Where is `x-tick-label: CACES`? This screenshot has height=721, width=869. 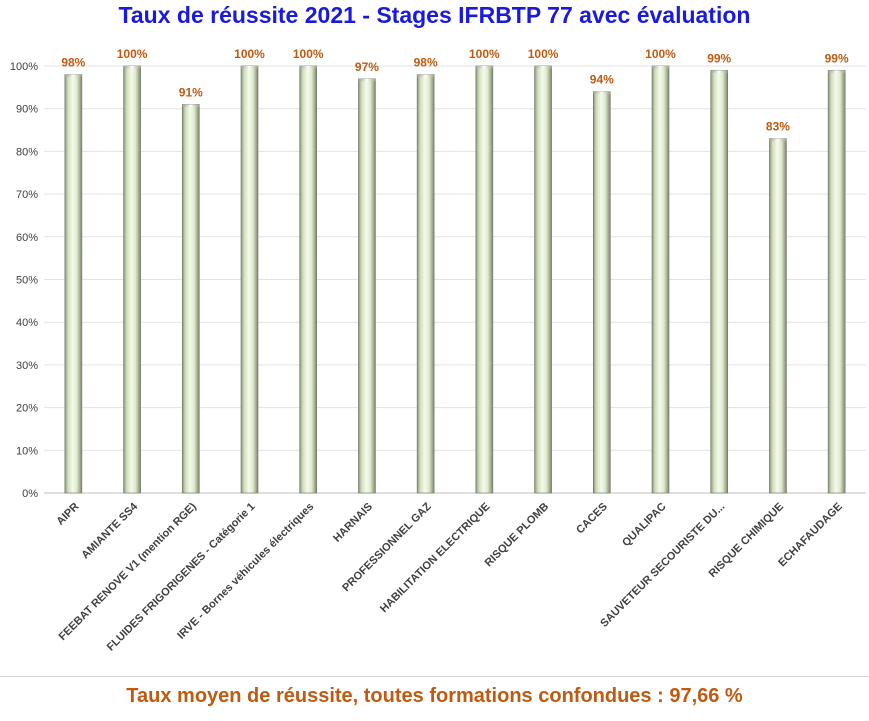 x-tick-label: CACES is located at coordinates (592, 519).